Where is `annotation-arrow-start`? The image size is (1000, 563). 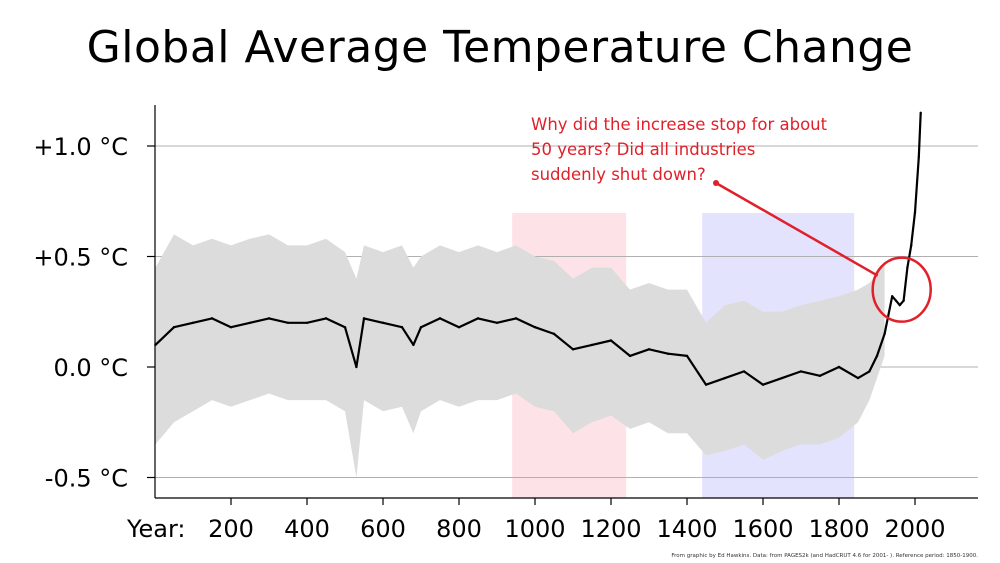
annotation-arrow-start is located at coordinates (716, 183).